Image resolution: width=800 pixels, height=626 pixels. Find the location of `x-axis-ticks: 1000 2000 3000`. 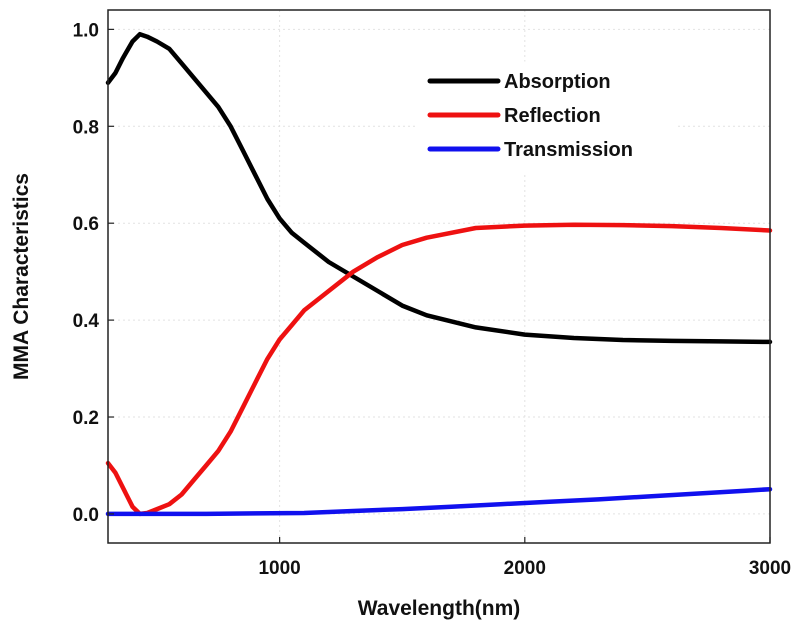

x-axis-ticks: 1000 2000 3000 is located at coordinates (524, 558).